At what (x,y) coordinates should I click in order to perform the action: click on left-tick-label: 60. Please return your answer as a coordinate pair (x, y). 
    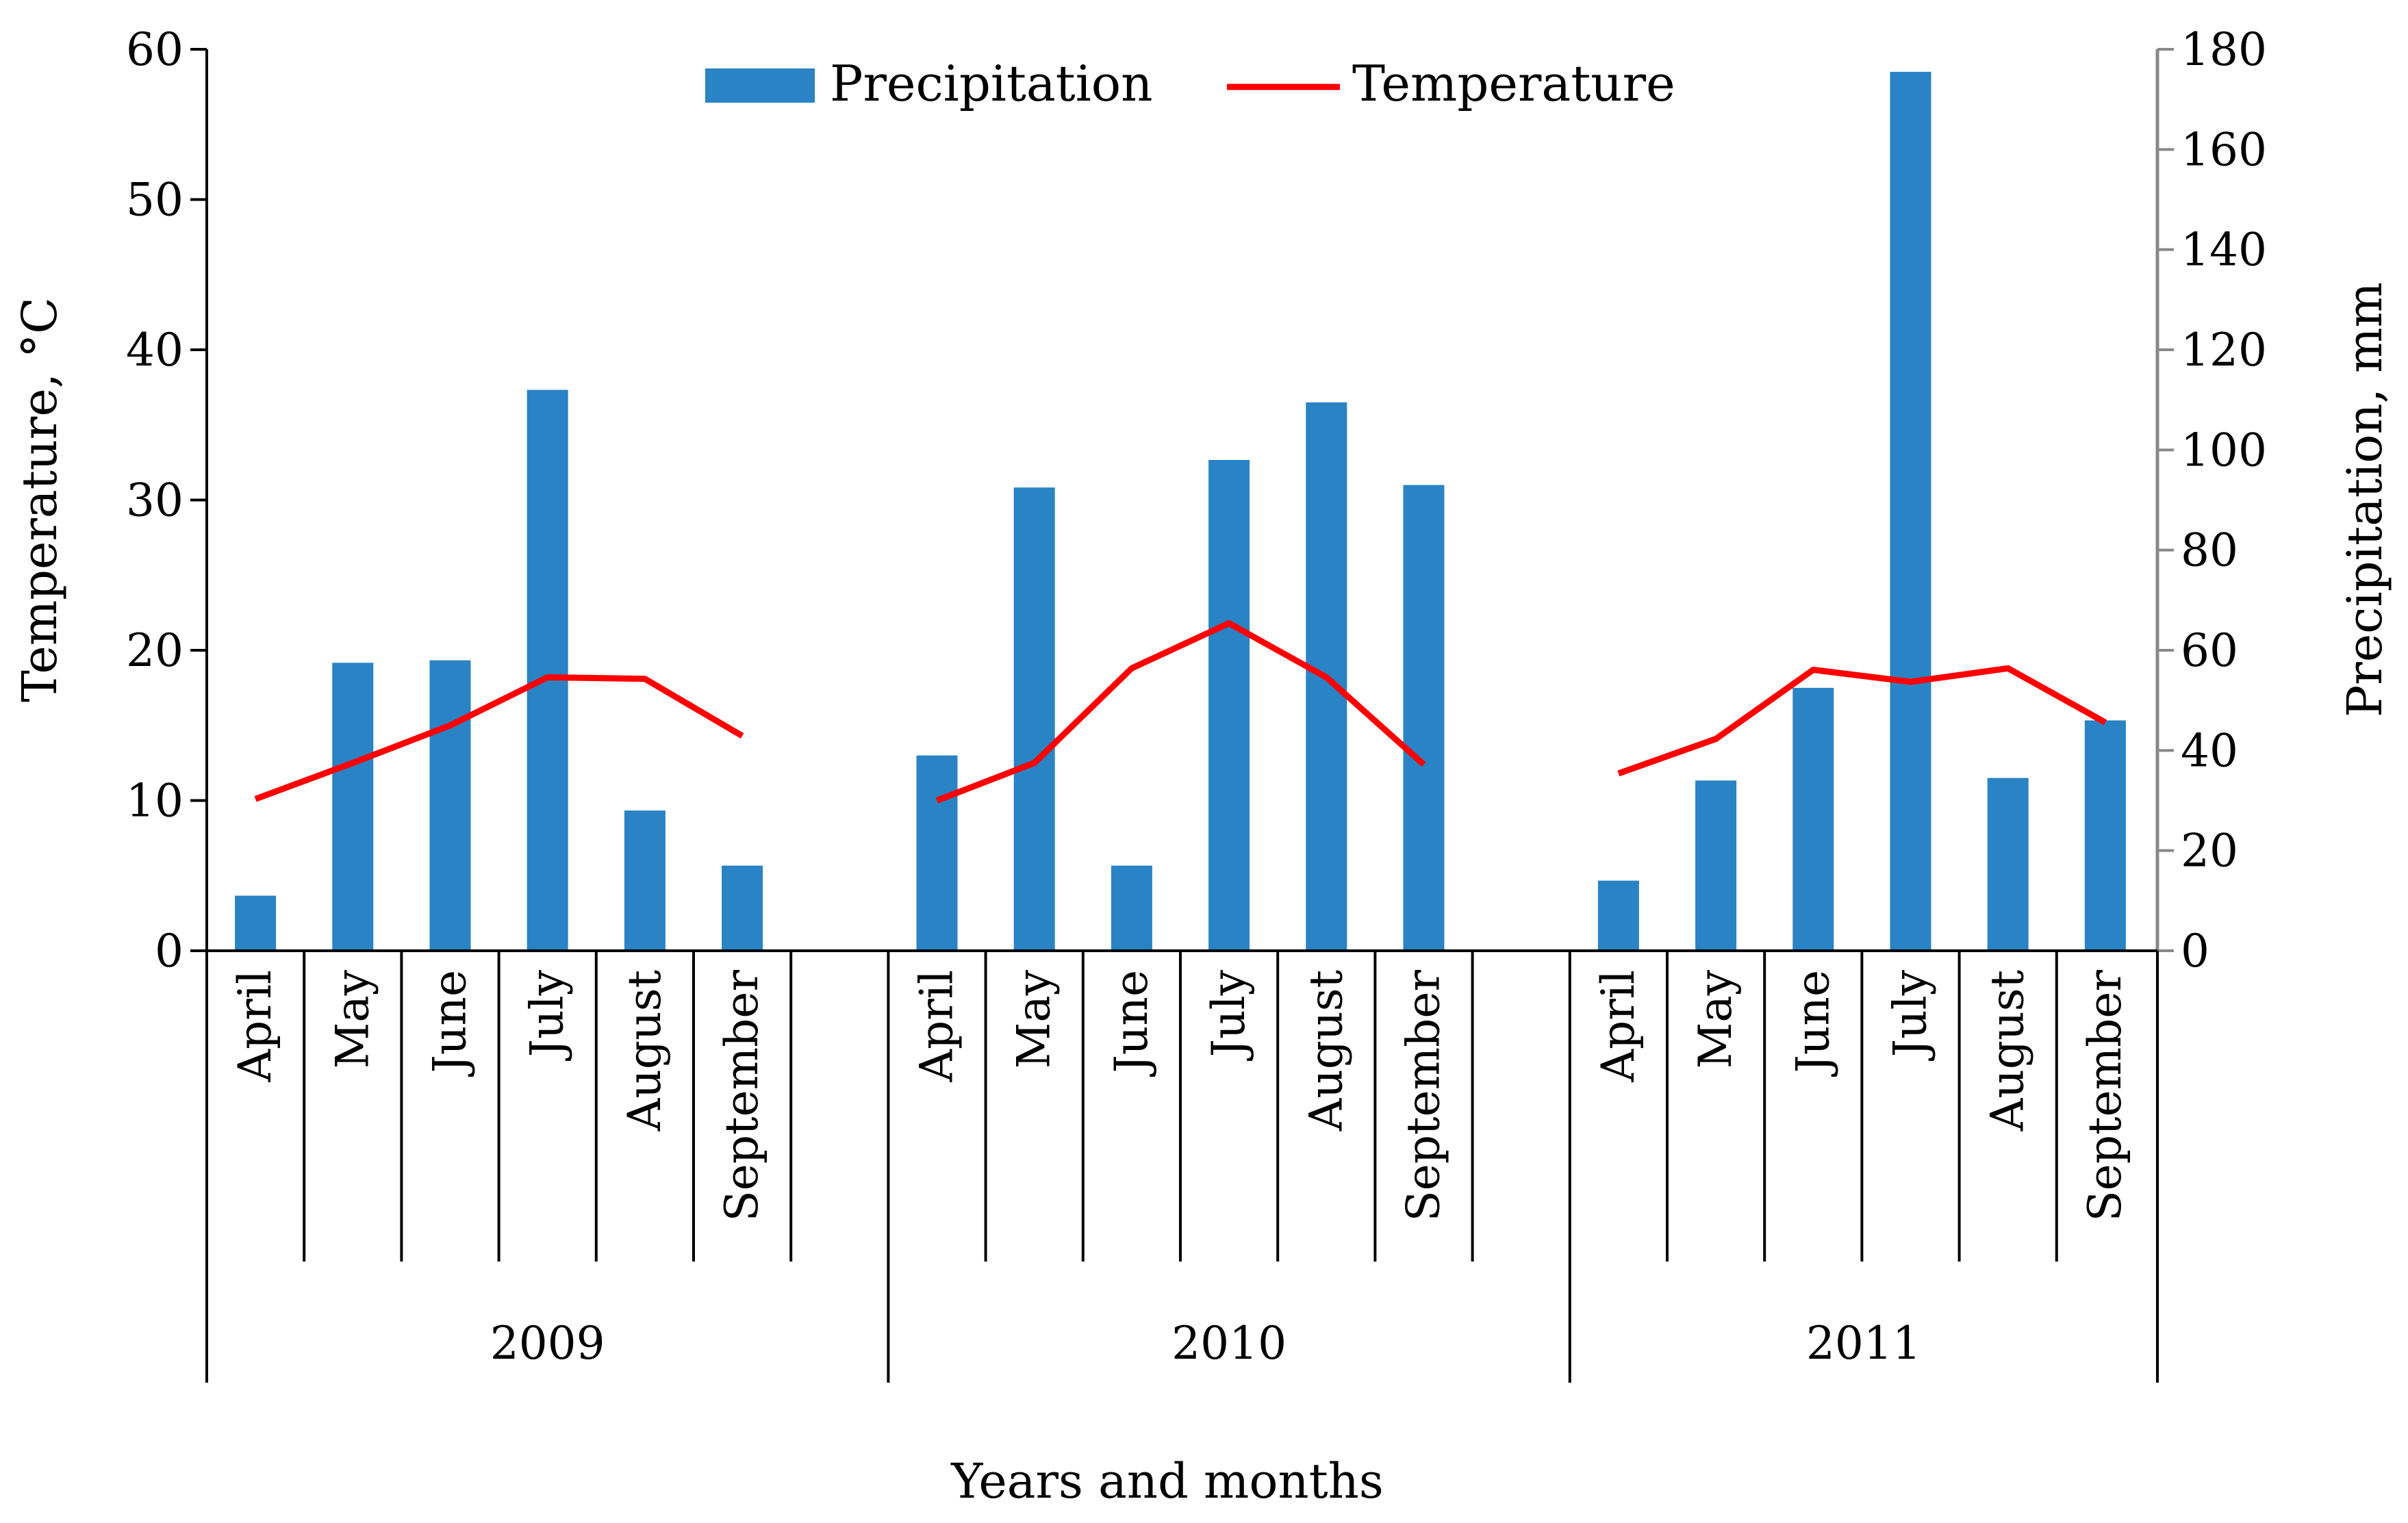
    Looking at the image, I should click on (154, 49).